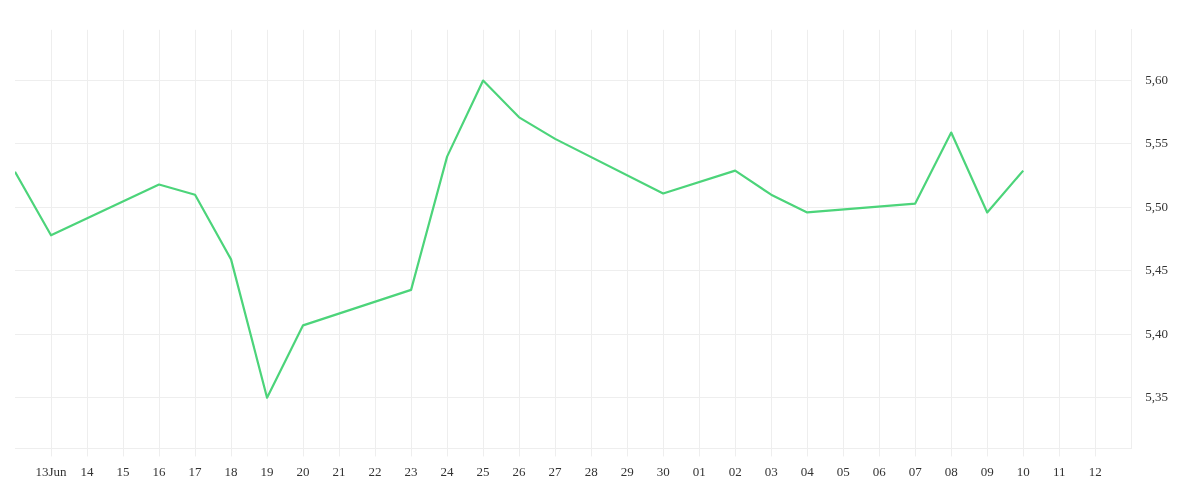  I want to click on x-tick-label: 15, so click(123, 471).